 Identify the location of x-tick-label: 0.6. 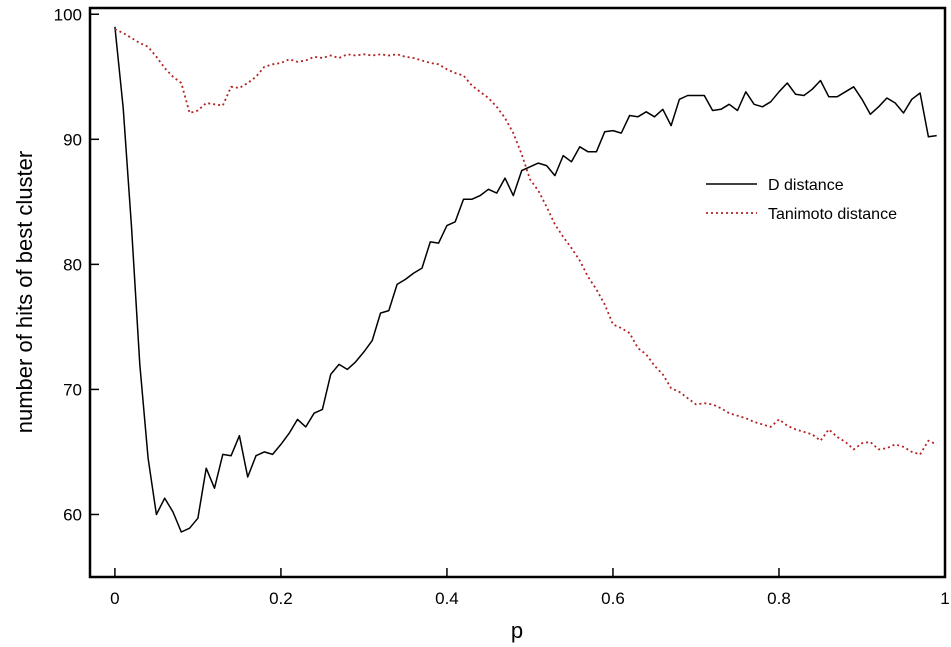
(613, 598).